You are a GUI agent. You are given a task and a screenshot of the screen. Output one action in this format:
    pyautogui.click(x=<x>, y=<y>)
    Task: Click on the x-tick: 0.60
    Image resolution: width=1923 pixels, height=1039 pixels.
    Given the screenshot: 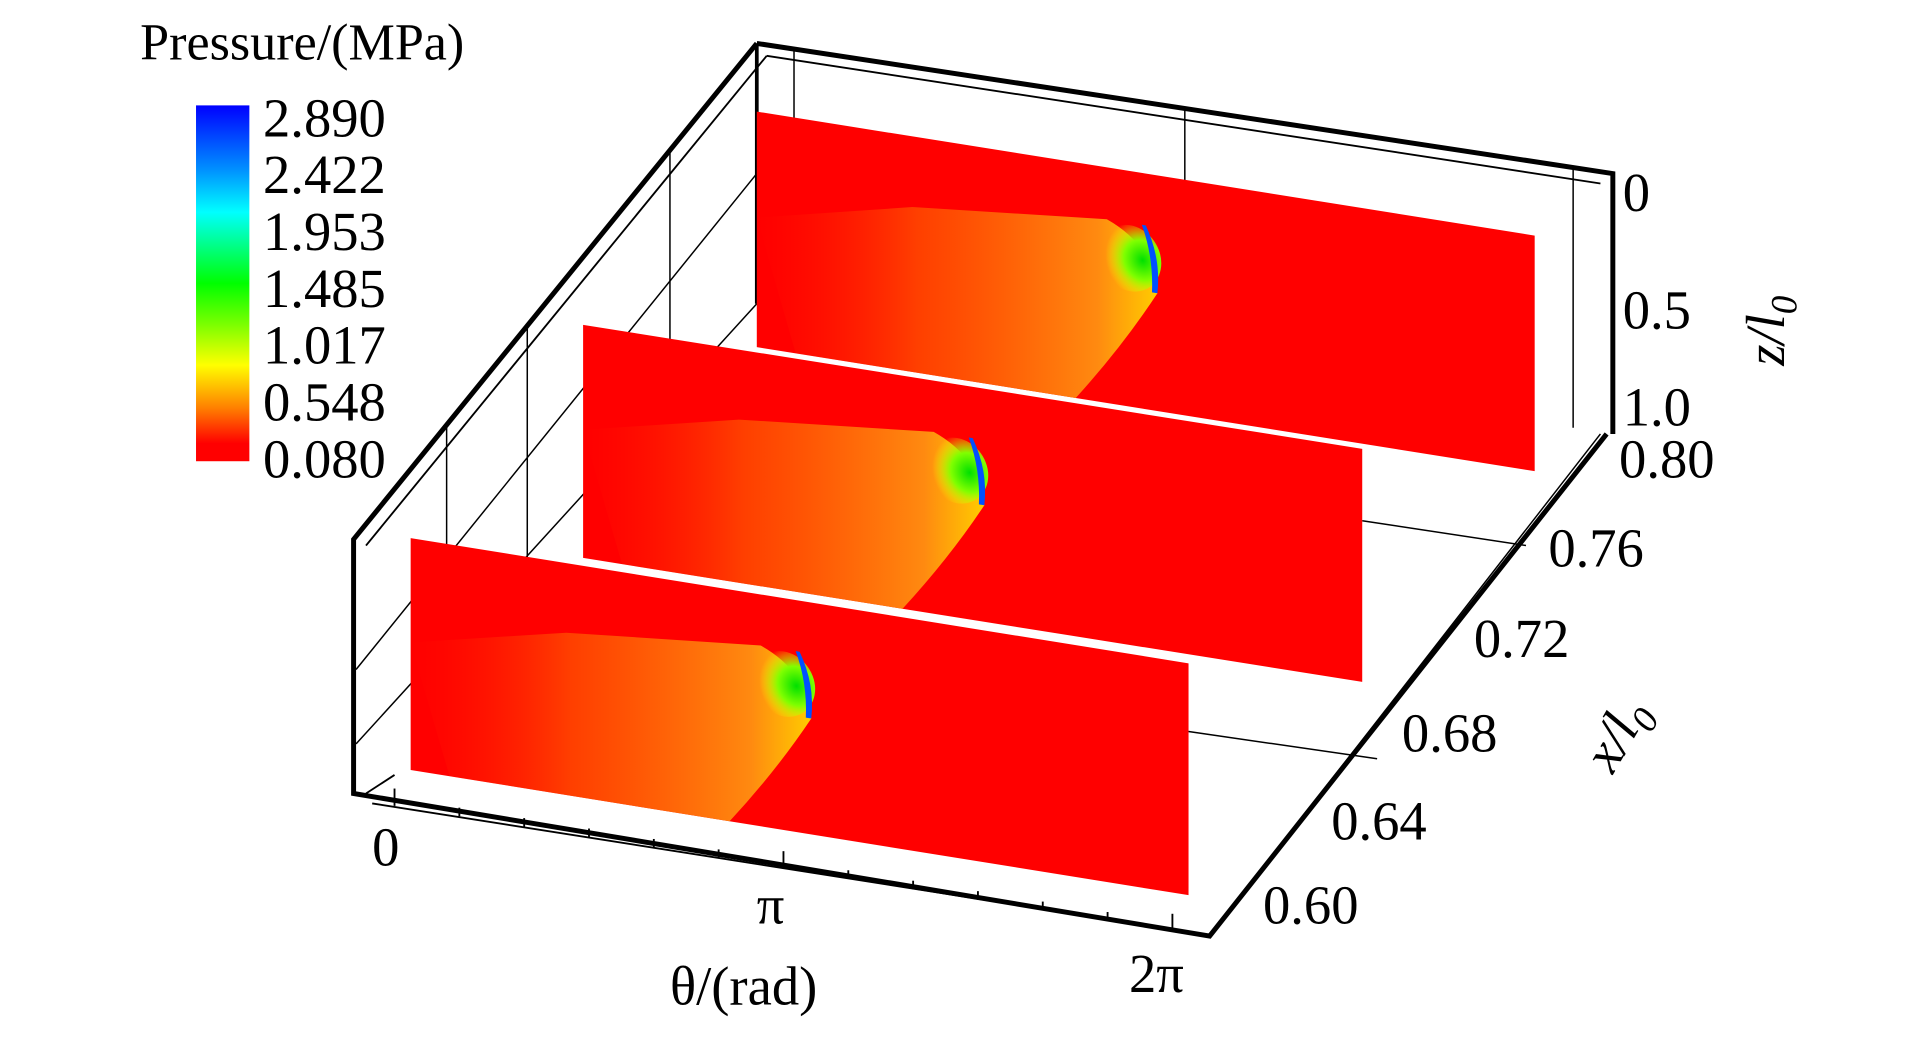 What is the action you would take?
    pyautogui.click(x=1311, y=905)
    